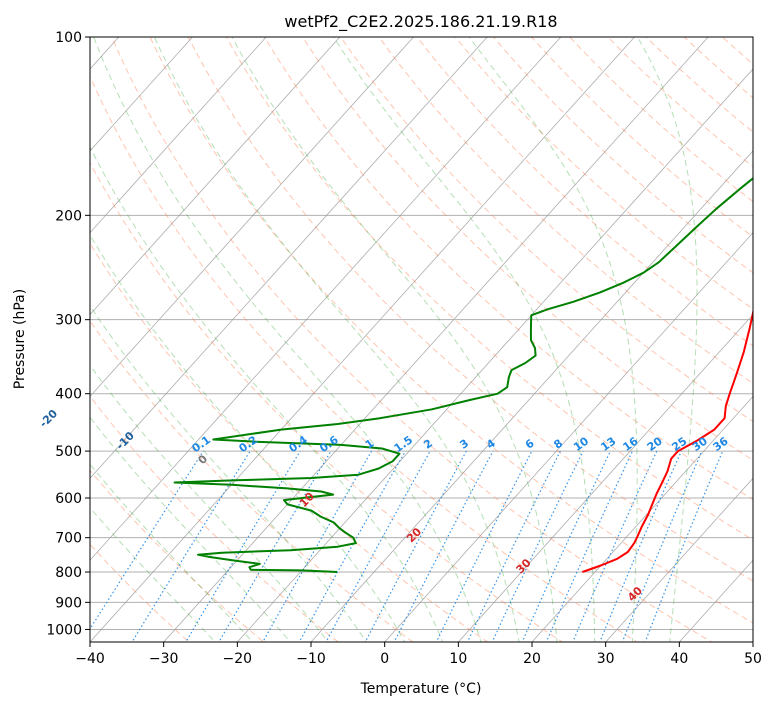 This screenshot has width=775, height=708. I want to click on y-tick-label: 300, so click(68, 321).